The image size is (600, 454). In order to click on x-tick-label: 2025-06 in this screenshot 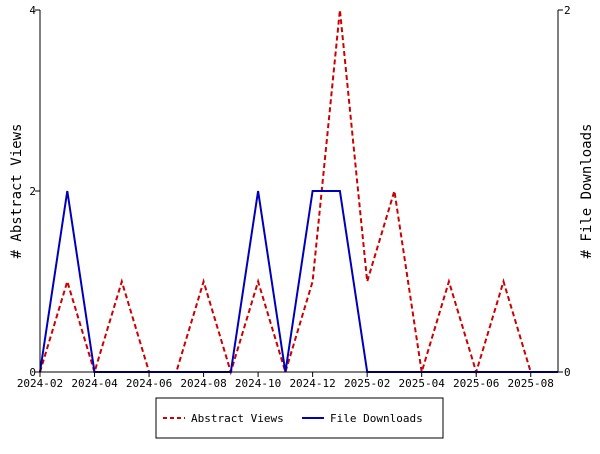, I will do `click(476, 383)`.